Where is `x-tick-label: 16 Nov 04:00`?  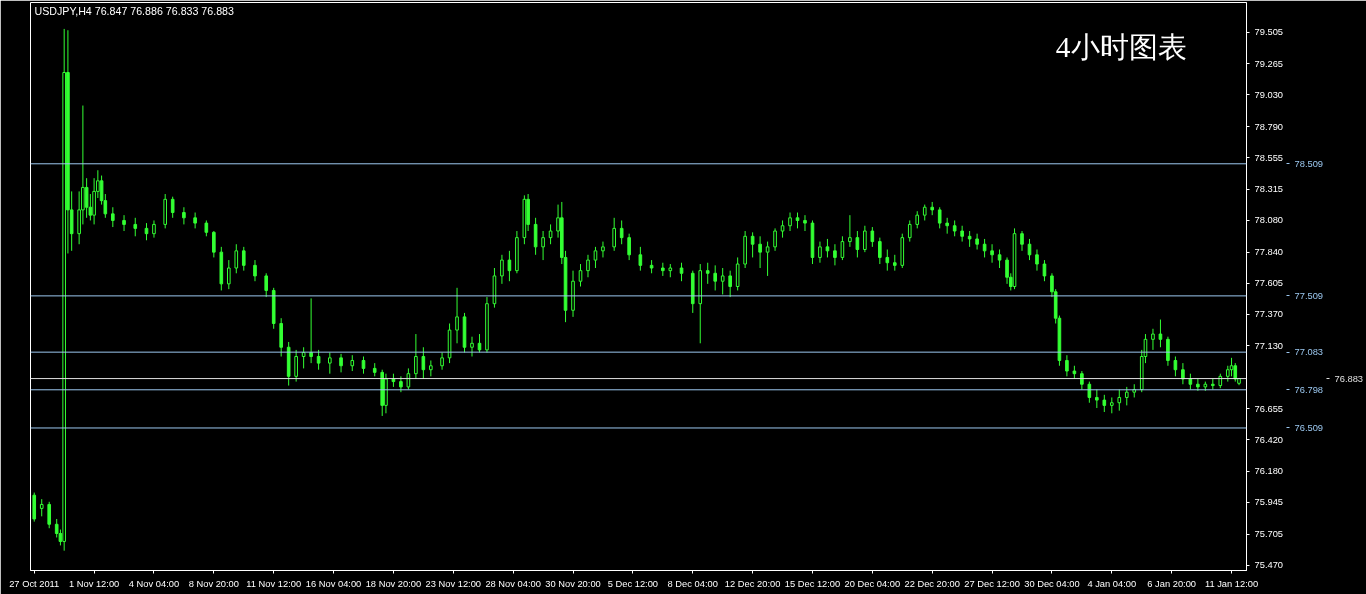
x-tick-label: 16 Nov 04:00 is located at coordinates (333, 583).